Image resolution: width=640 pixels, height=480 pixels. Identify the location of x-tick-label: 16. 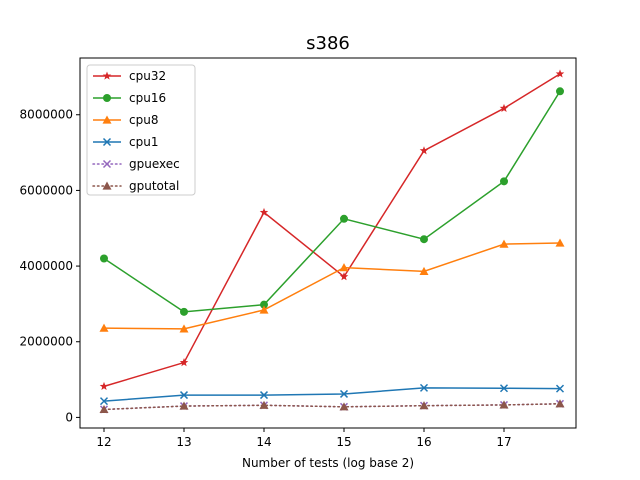
(423, 442).